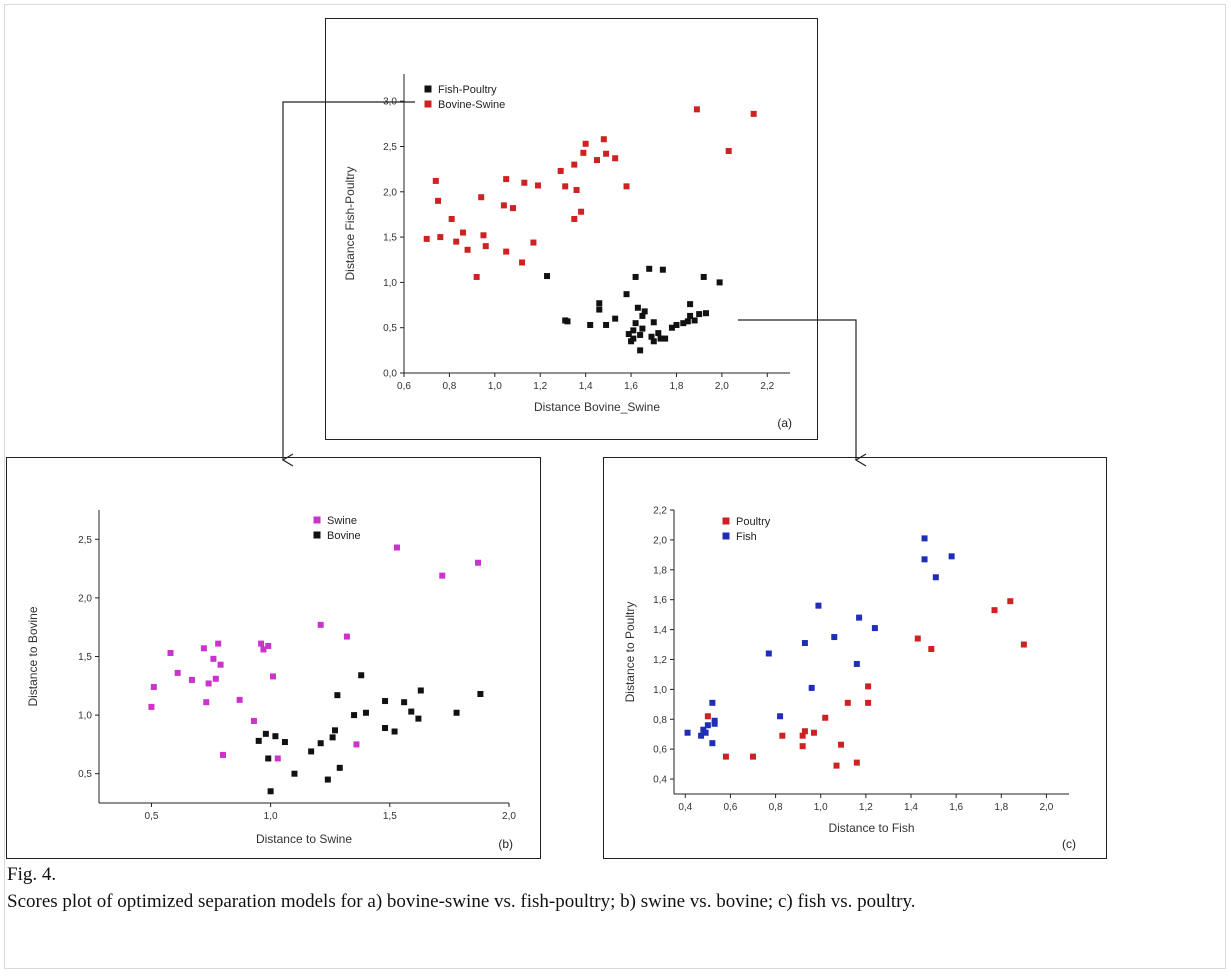 The image size is (1231, 977). Describe the element at coordinates (342, 521) in the screenshot. I see `legend-label: Swine` at that location.